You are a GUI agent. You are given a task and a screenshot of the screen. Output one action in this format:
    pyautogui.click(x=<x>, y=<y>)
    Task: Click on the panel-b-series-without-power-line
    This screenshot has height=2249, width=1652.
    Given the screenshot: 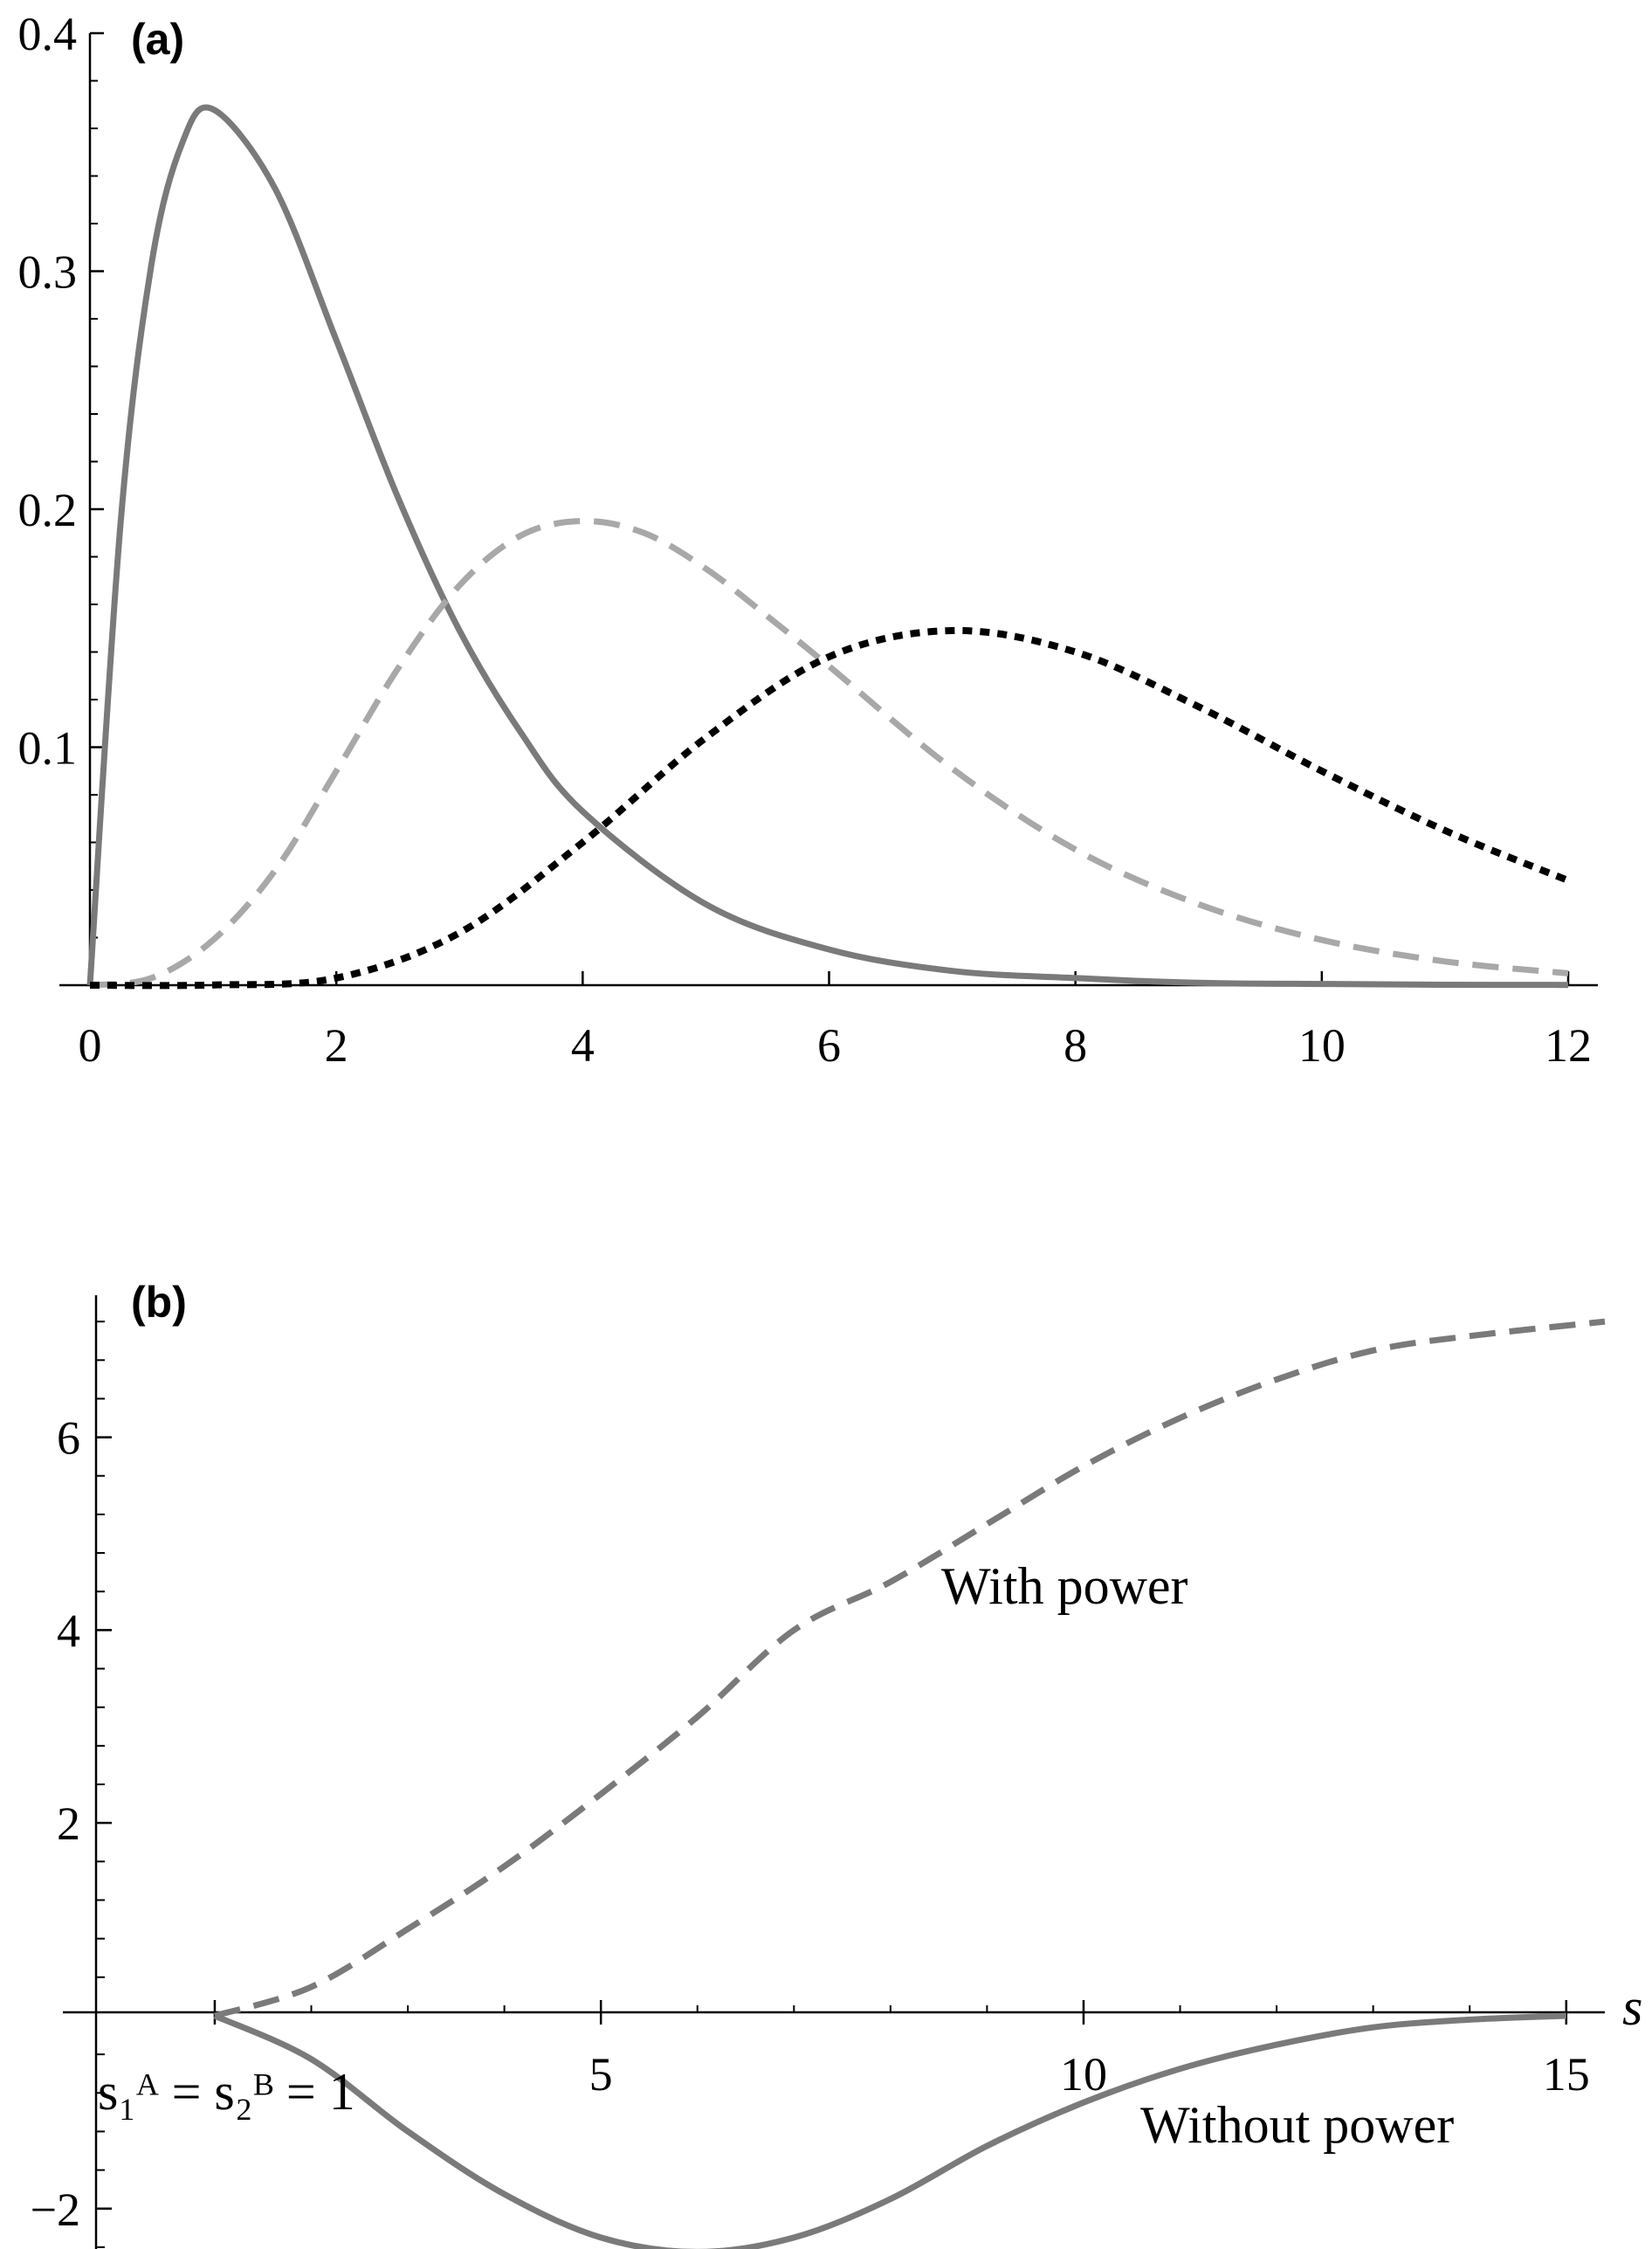 What is the action you would take?
    pyautogui.click(x=889, y=2131)
    